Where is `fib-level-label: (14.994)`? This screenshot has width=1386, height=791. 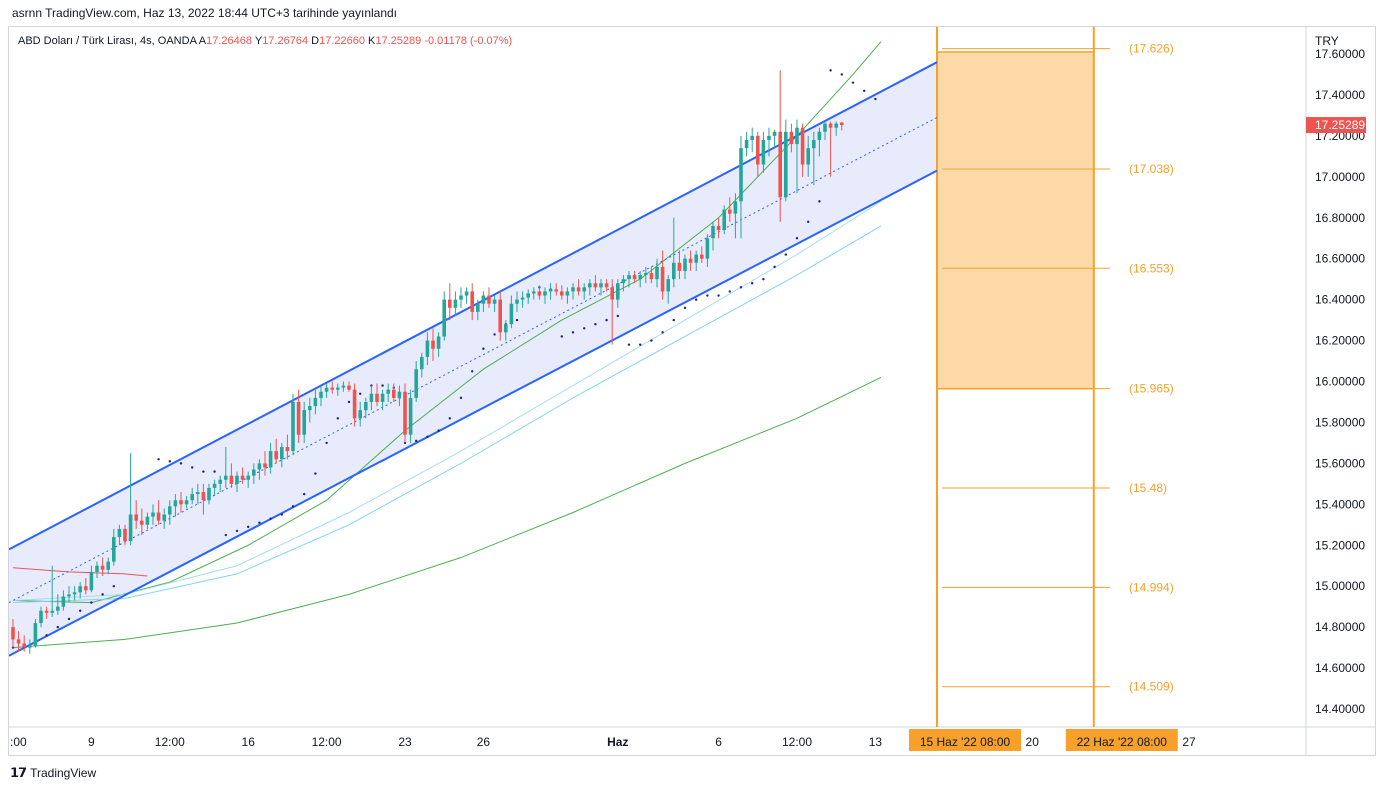
fib-level-label: (14.994) is located at coordinates (1151, 587).